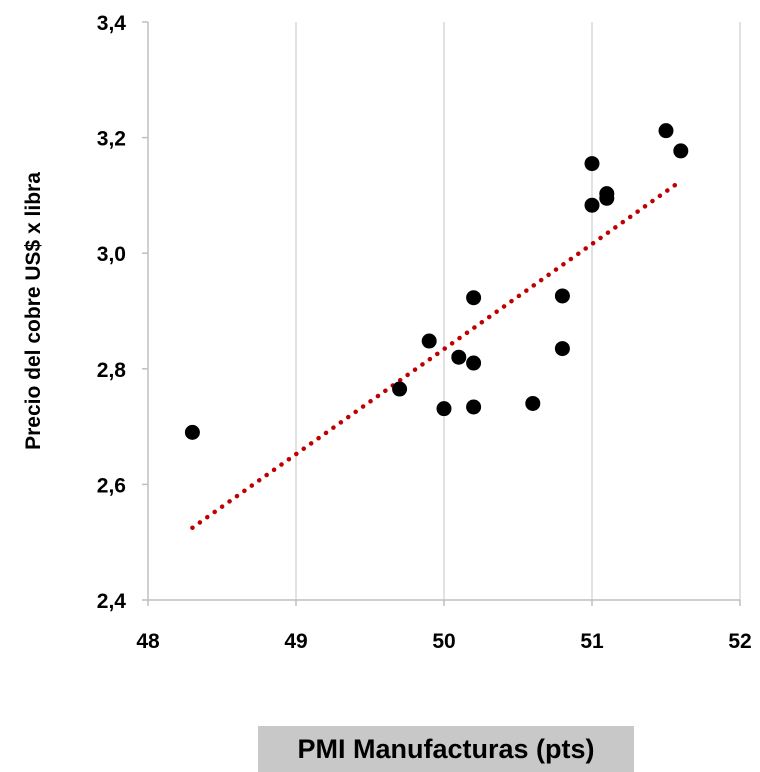 This screenshot has height=772, width=760. What do you see at coordinates (33, 311) in the screenshot?
I see `y-axis-label: Precio del cobre US$ x libra` at bounding box center [33, 311].